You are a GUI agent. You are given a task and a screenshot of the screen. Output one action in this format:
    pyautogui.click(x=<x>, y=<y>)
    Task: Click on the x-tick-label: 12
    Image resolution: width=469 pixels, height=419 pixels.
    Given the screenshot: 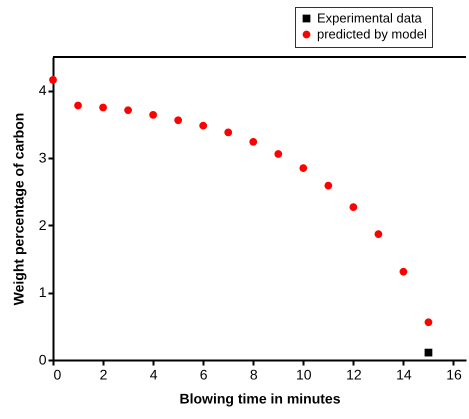 What is the action you would take?
    pyautogui.click(x=354, y=374)
    